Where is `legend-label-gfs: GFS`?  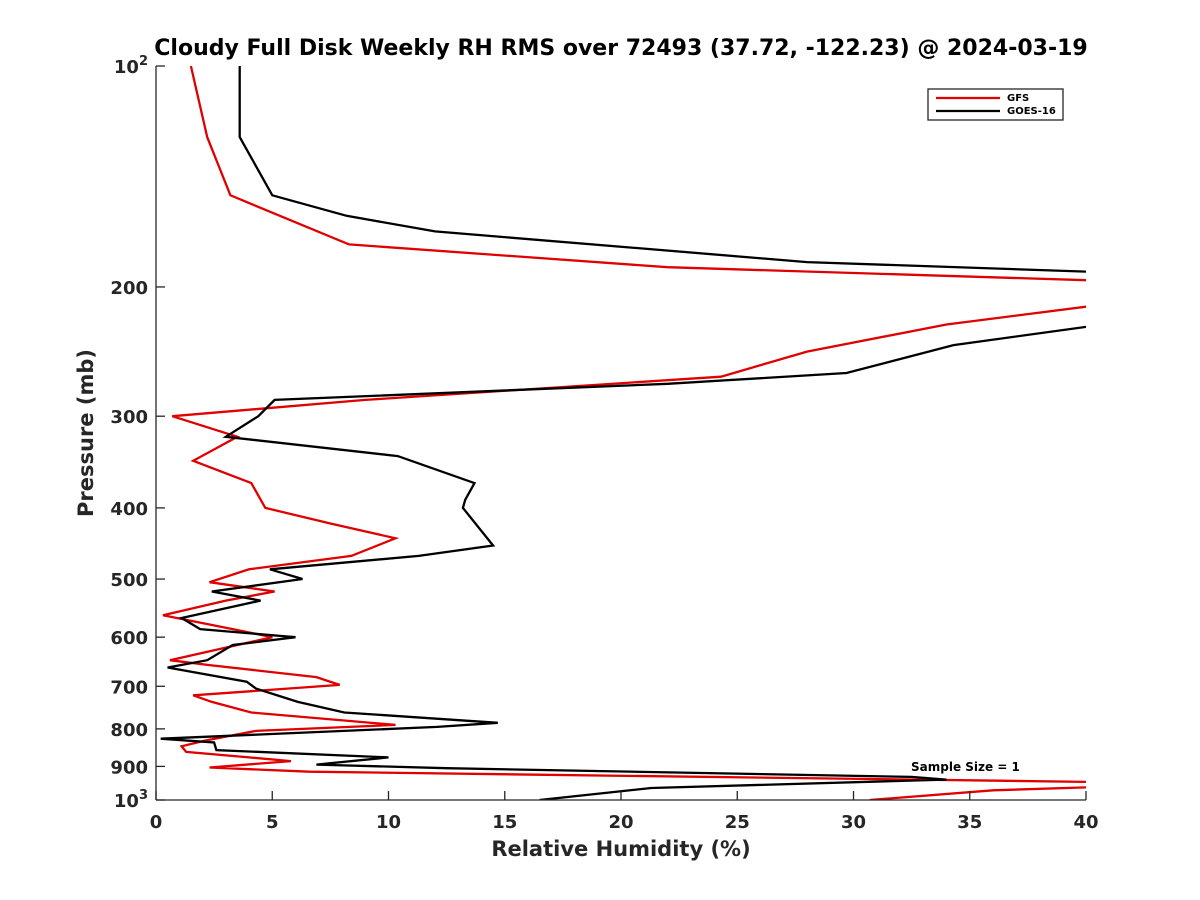
legend-label-gfs: GFS is located at coordinates (1018, 98).